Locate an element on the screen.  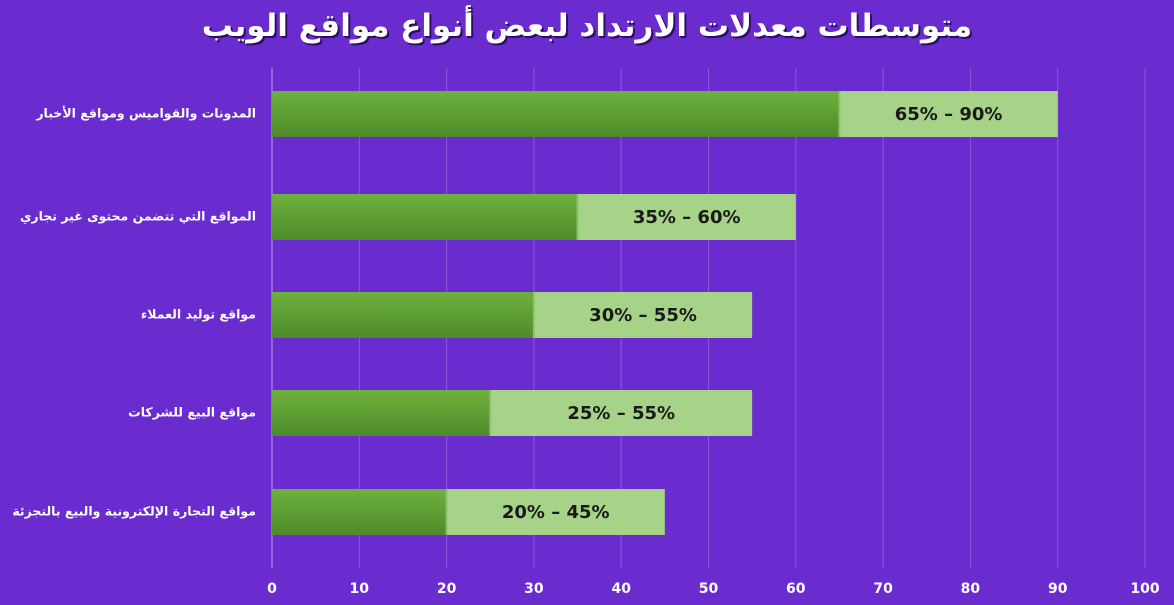
category-label: المواقع التي تتضمن محتوى غير تجاري is located at coordinates (138, 216).